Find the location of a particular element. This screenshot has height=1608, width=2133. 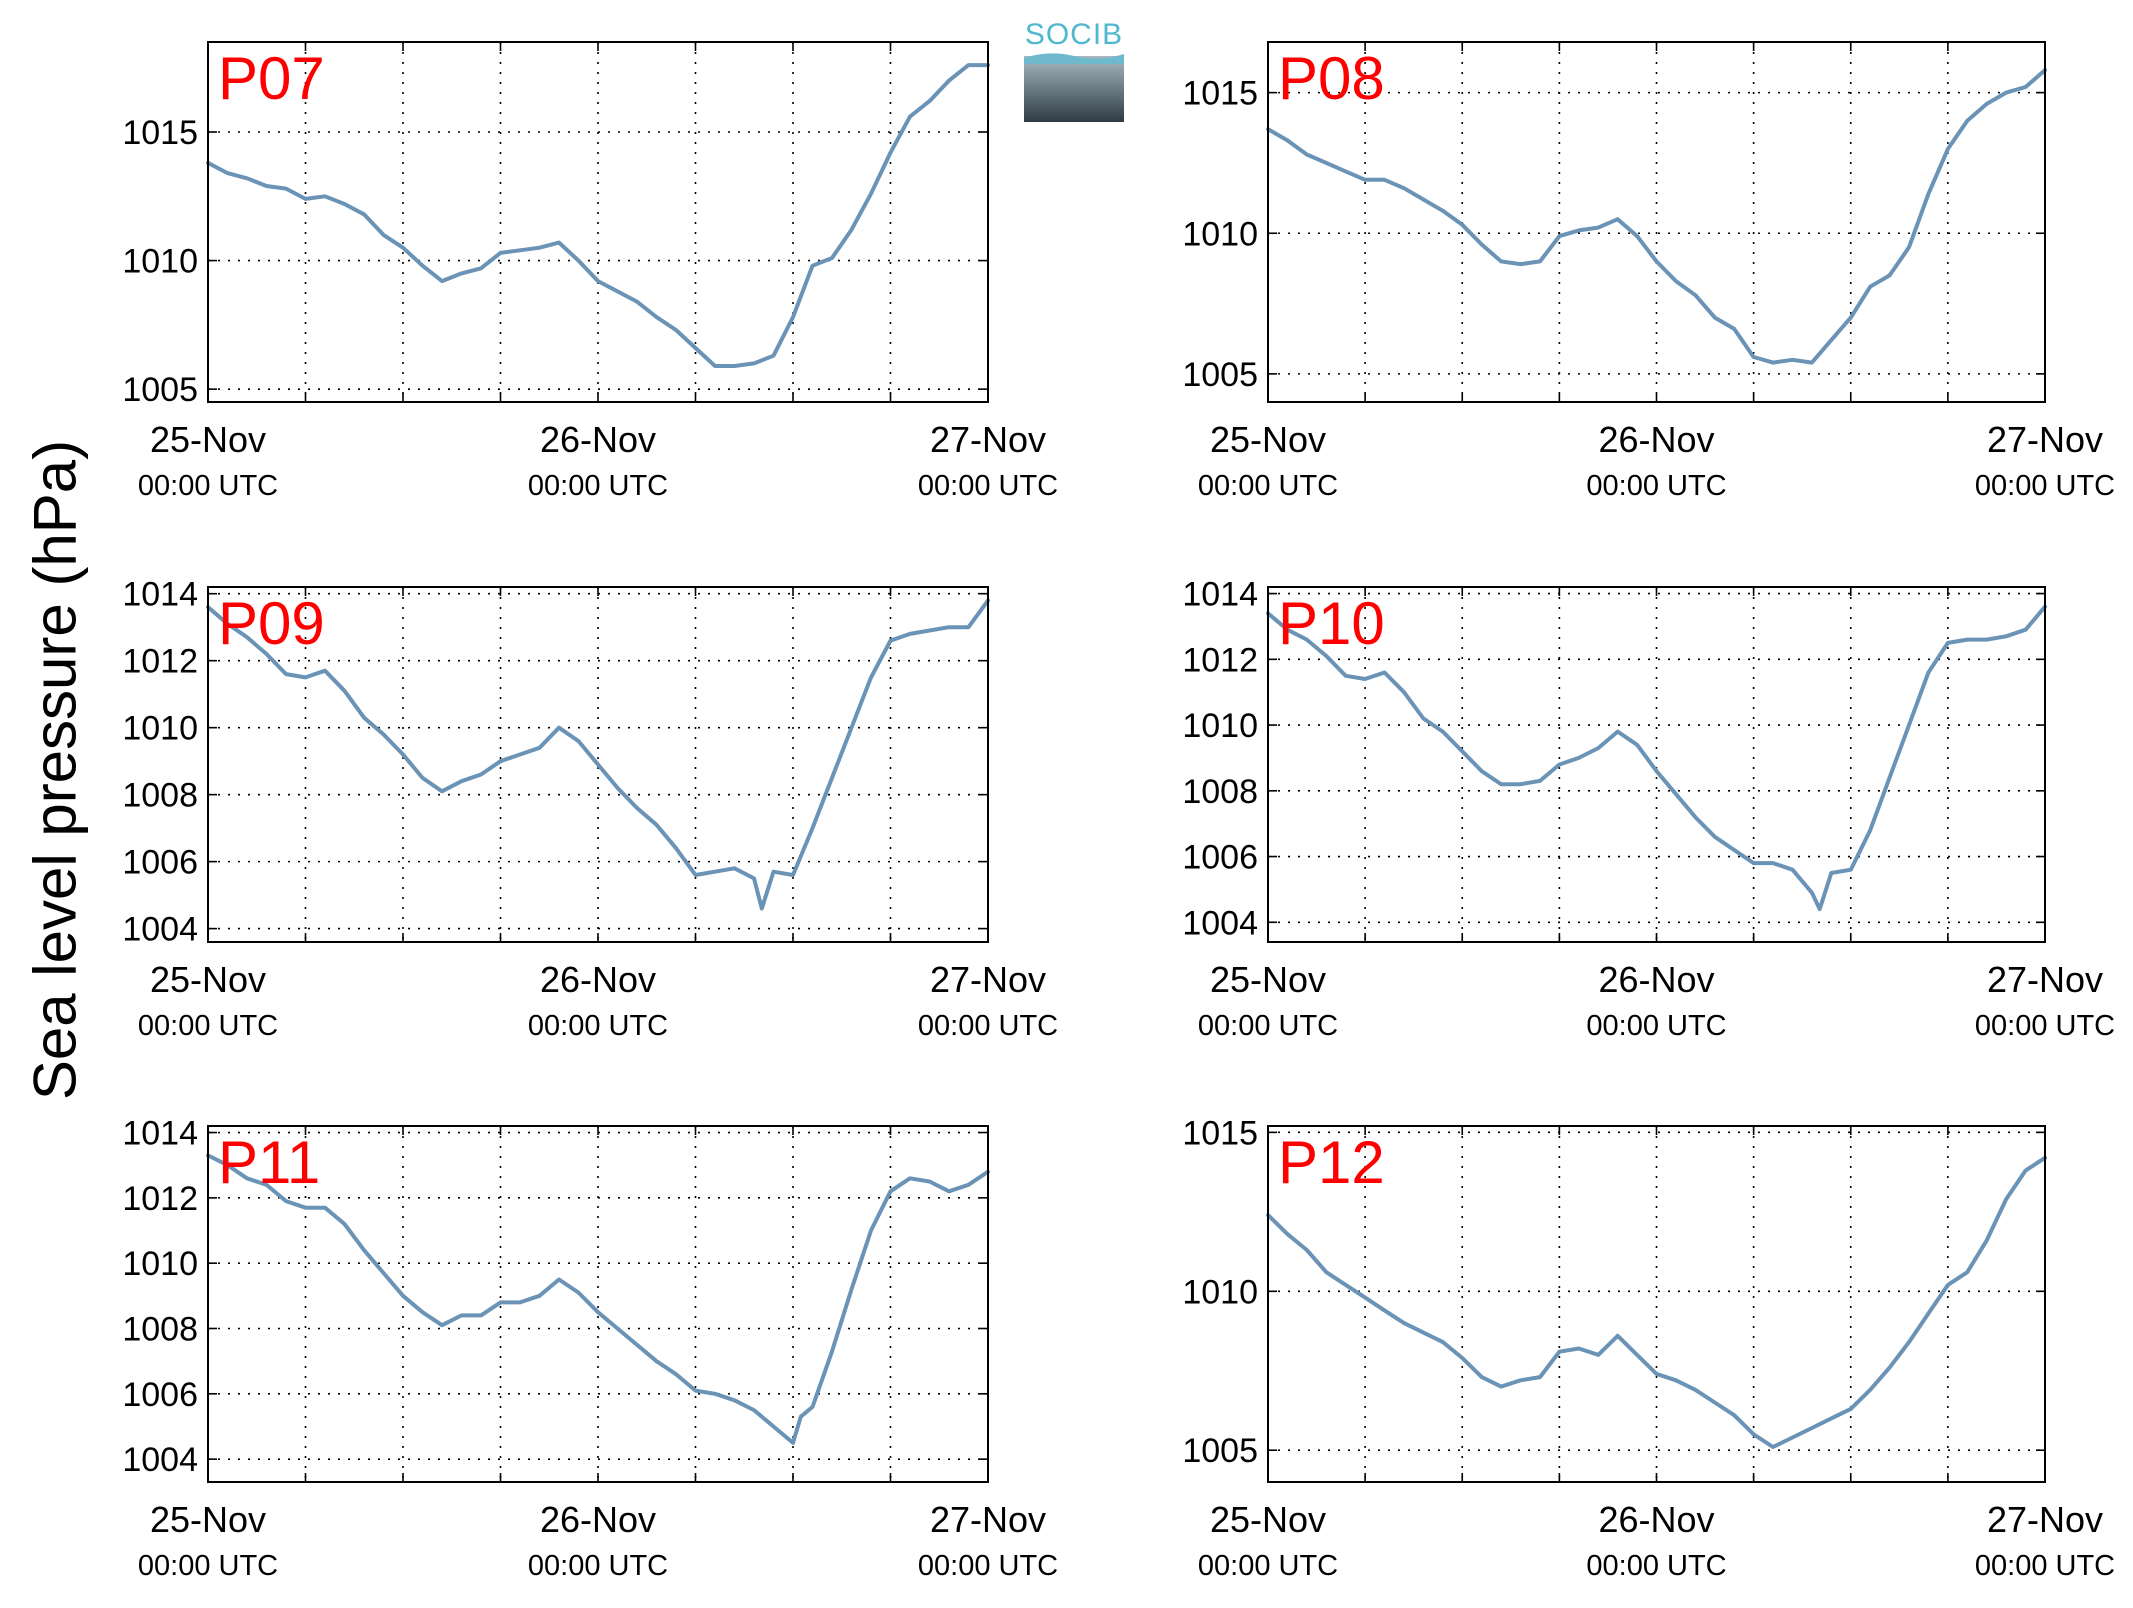

panel-5-ytick-label: 1006 is located at coordinates (160, 1395).